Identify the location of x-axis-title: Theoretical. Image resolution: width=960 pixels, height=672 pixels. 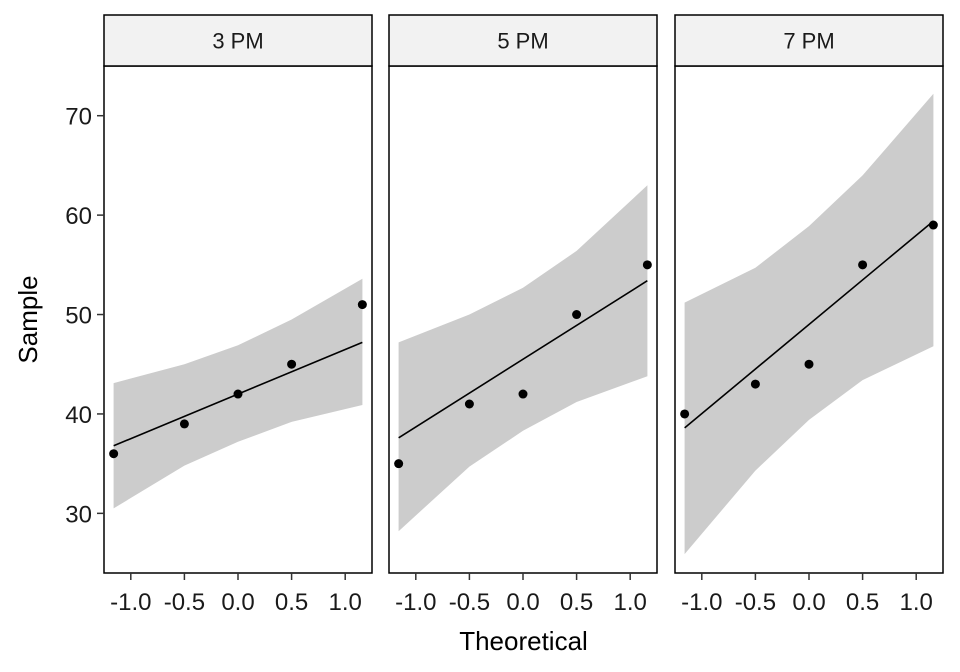
(523, 641).